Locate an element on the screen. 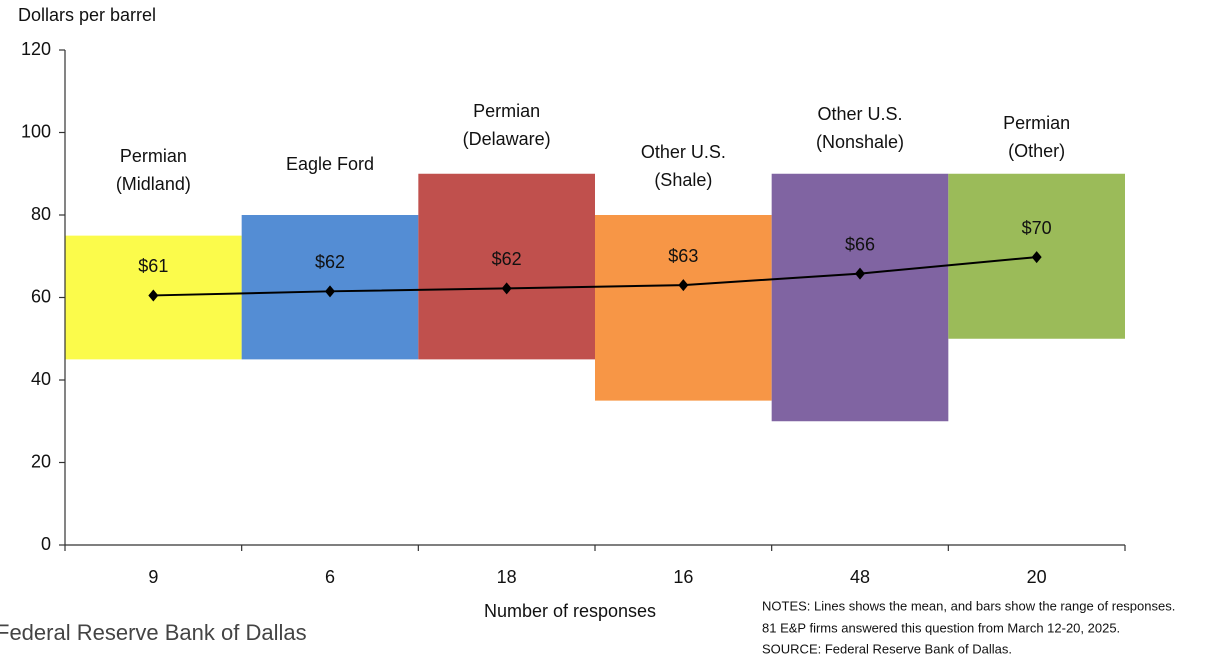 The image size is (1215, 659). region-label: (Shale) is located at coordinates (683, 180).